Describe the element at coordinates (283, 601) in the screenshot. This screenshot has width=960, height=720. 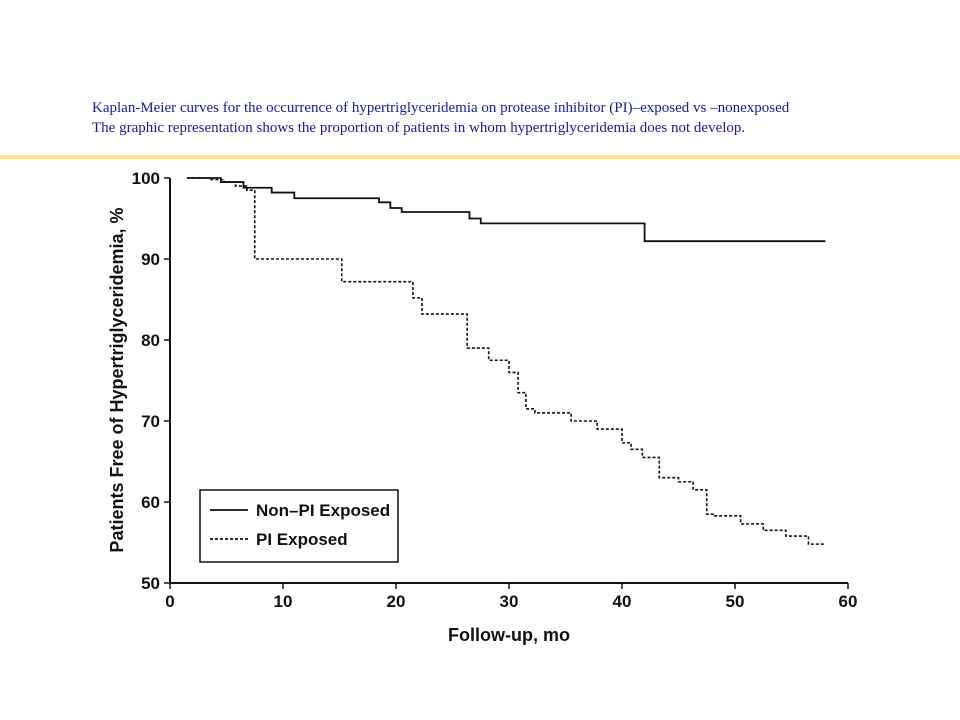
I see `x-tick-label: 10` at that location.